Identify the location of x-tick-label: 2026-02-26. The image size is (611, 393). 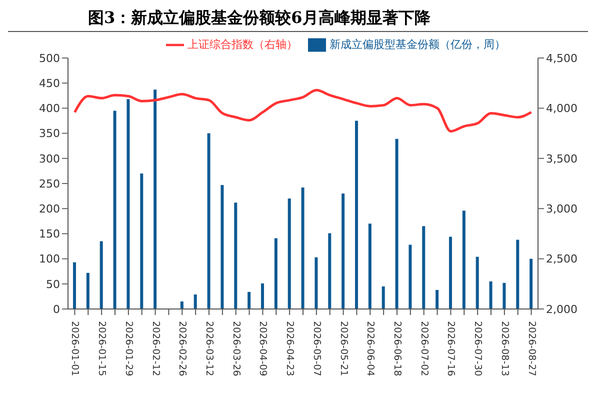
(182, 348).